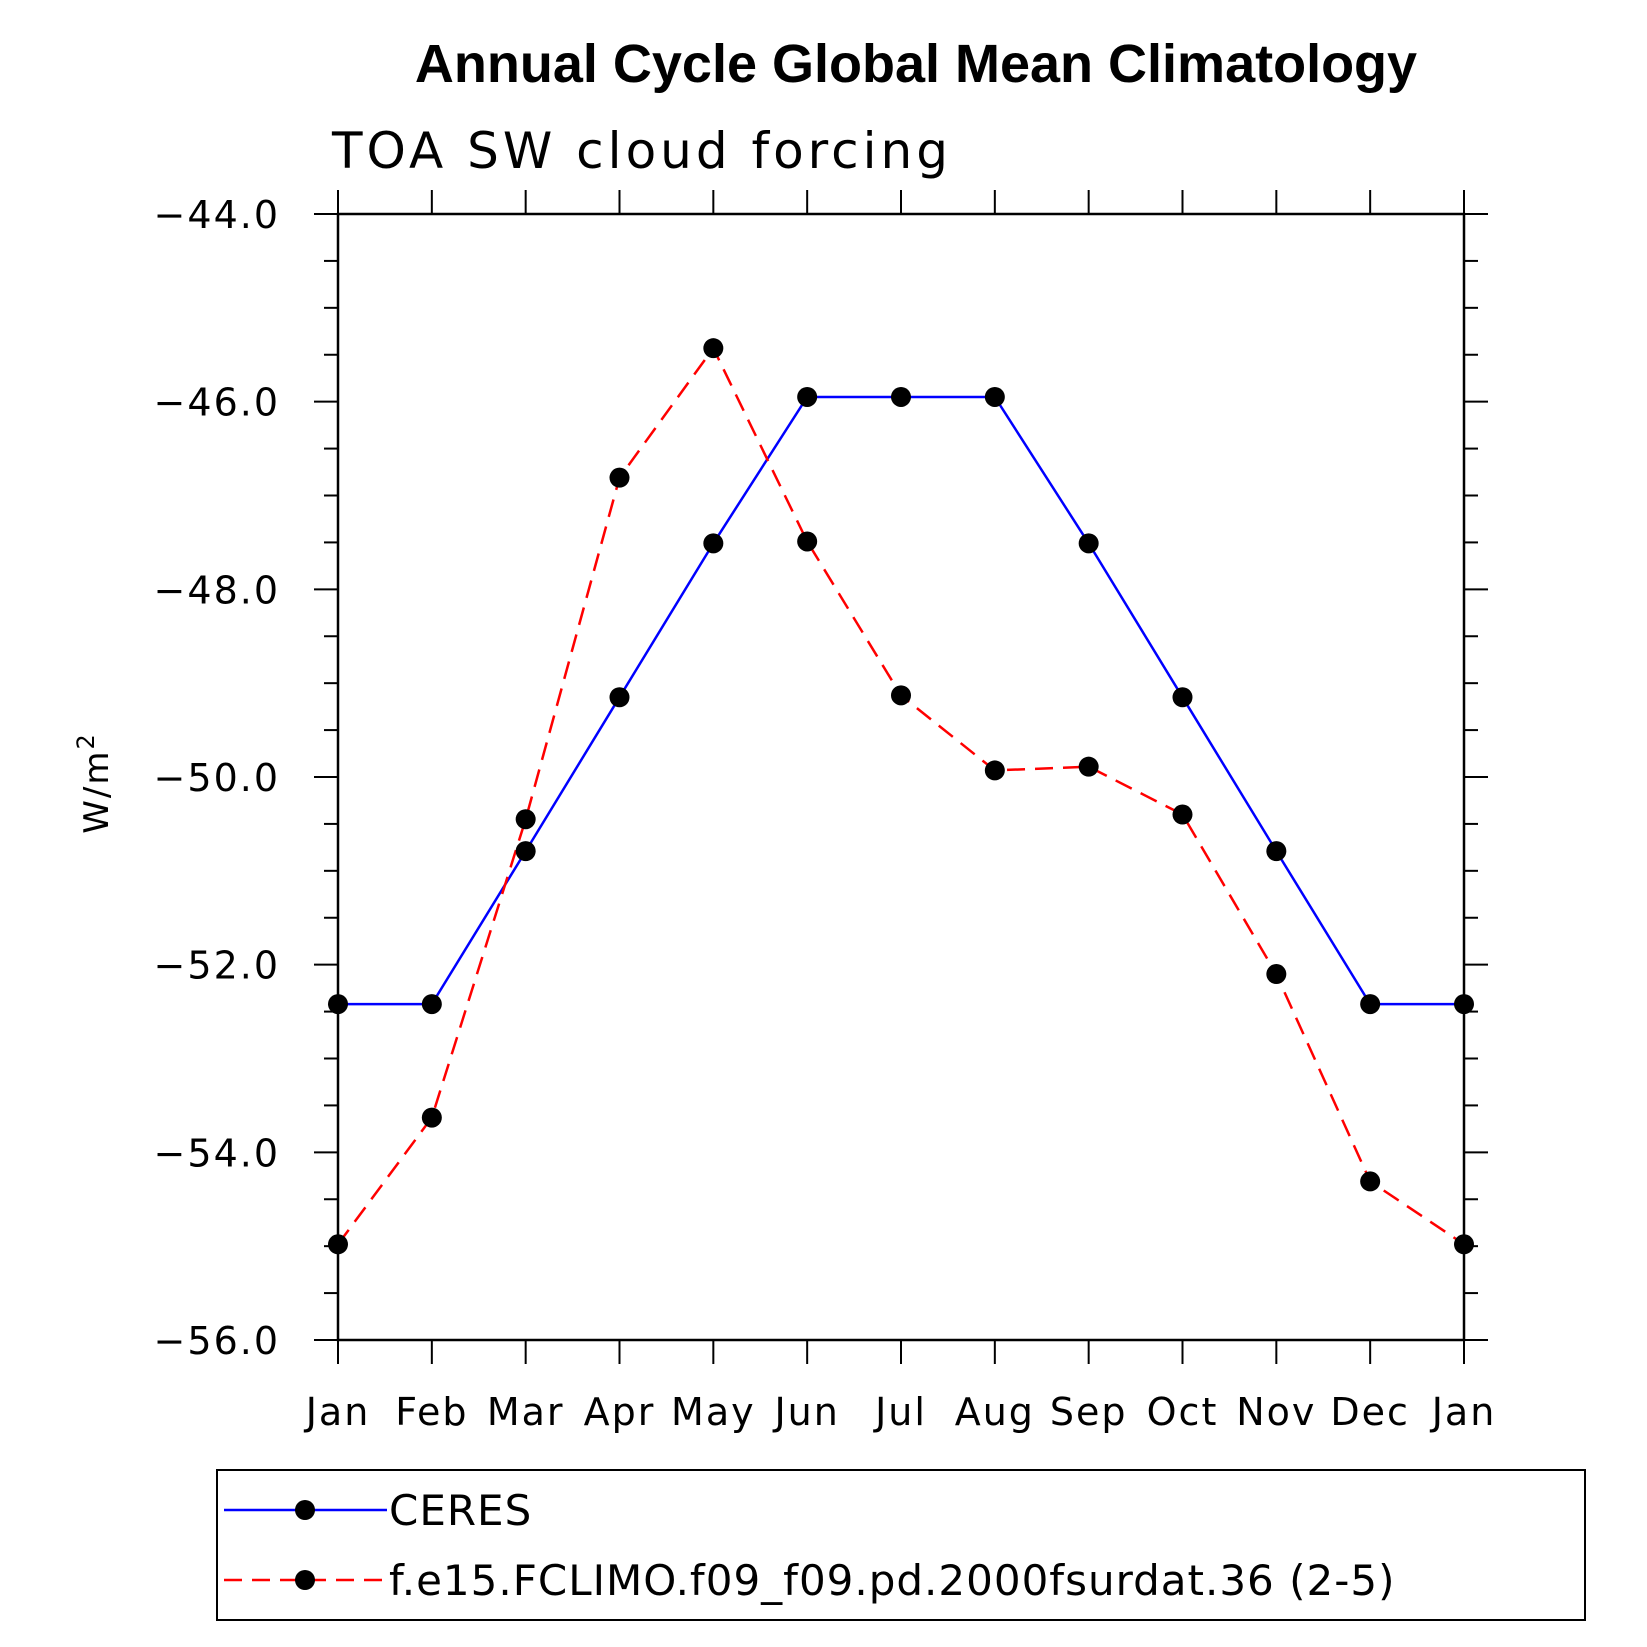  What do you see at coordinates (805, 1412) in the screenshot?
I see `x-tick-label: Jun` at bounding box center [805, 1412].